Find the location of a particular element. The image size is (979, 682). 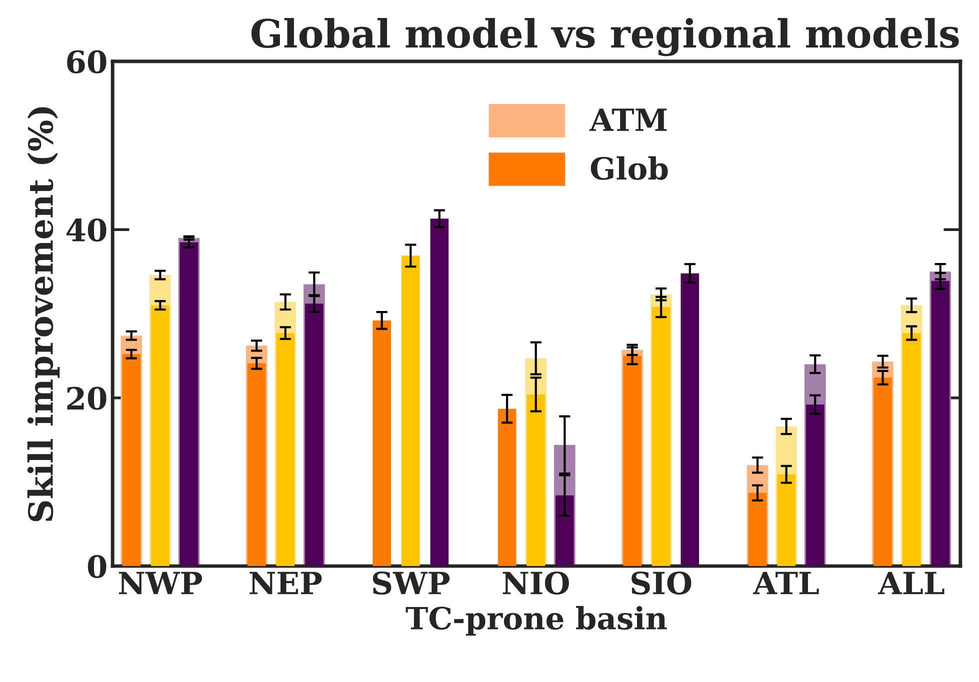

legend-label: Glob is located at coordinates (629, 168).